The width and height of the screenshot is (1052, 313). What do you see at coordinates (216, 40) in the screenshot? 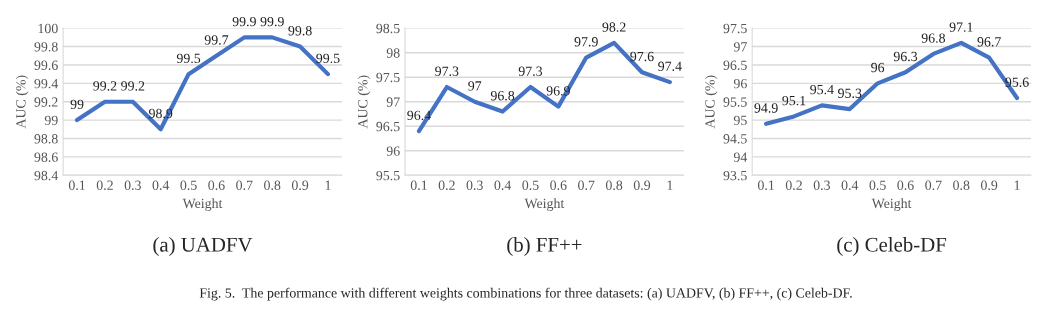
I see `data-label: 99.7` at bounding box center [216, 40].